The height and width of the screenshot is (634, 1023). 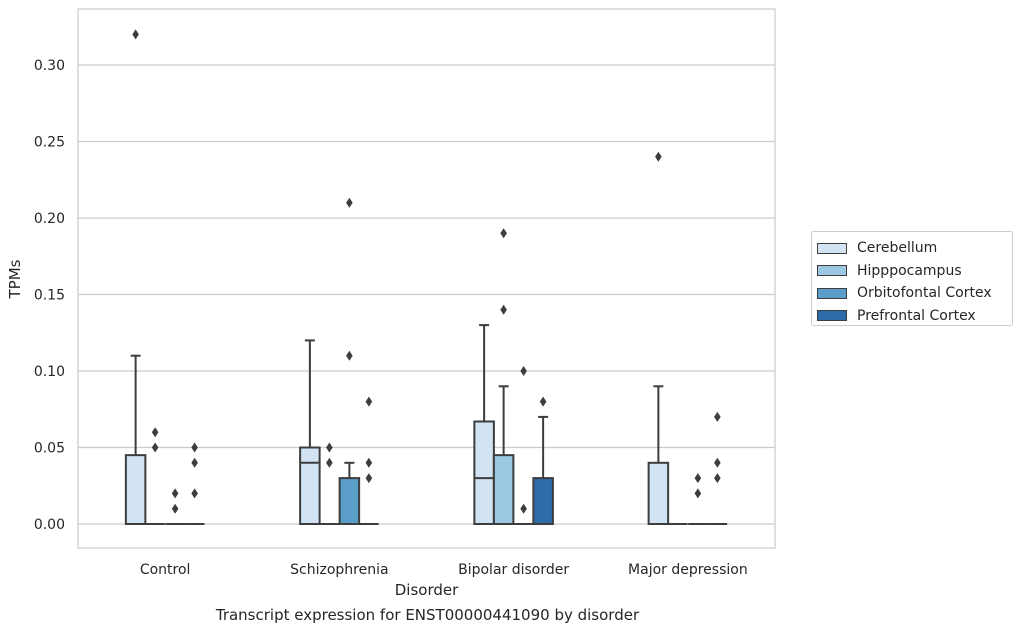 What do you see at coordinates (165, 570) in the screenshot?
I see `x-tick-label: Control` at bounding box center [165, 570].